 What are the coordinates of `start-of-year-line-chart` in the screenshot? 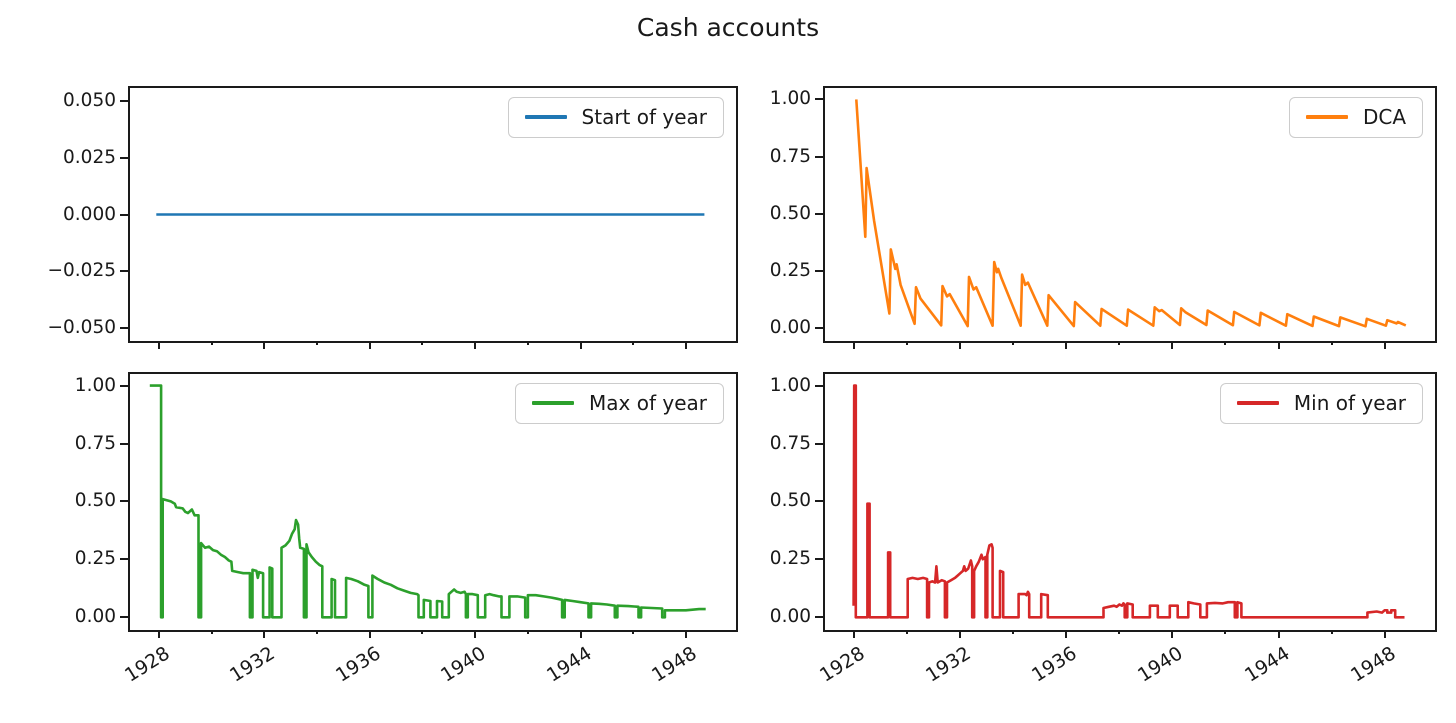 It's located at (430, 214).